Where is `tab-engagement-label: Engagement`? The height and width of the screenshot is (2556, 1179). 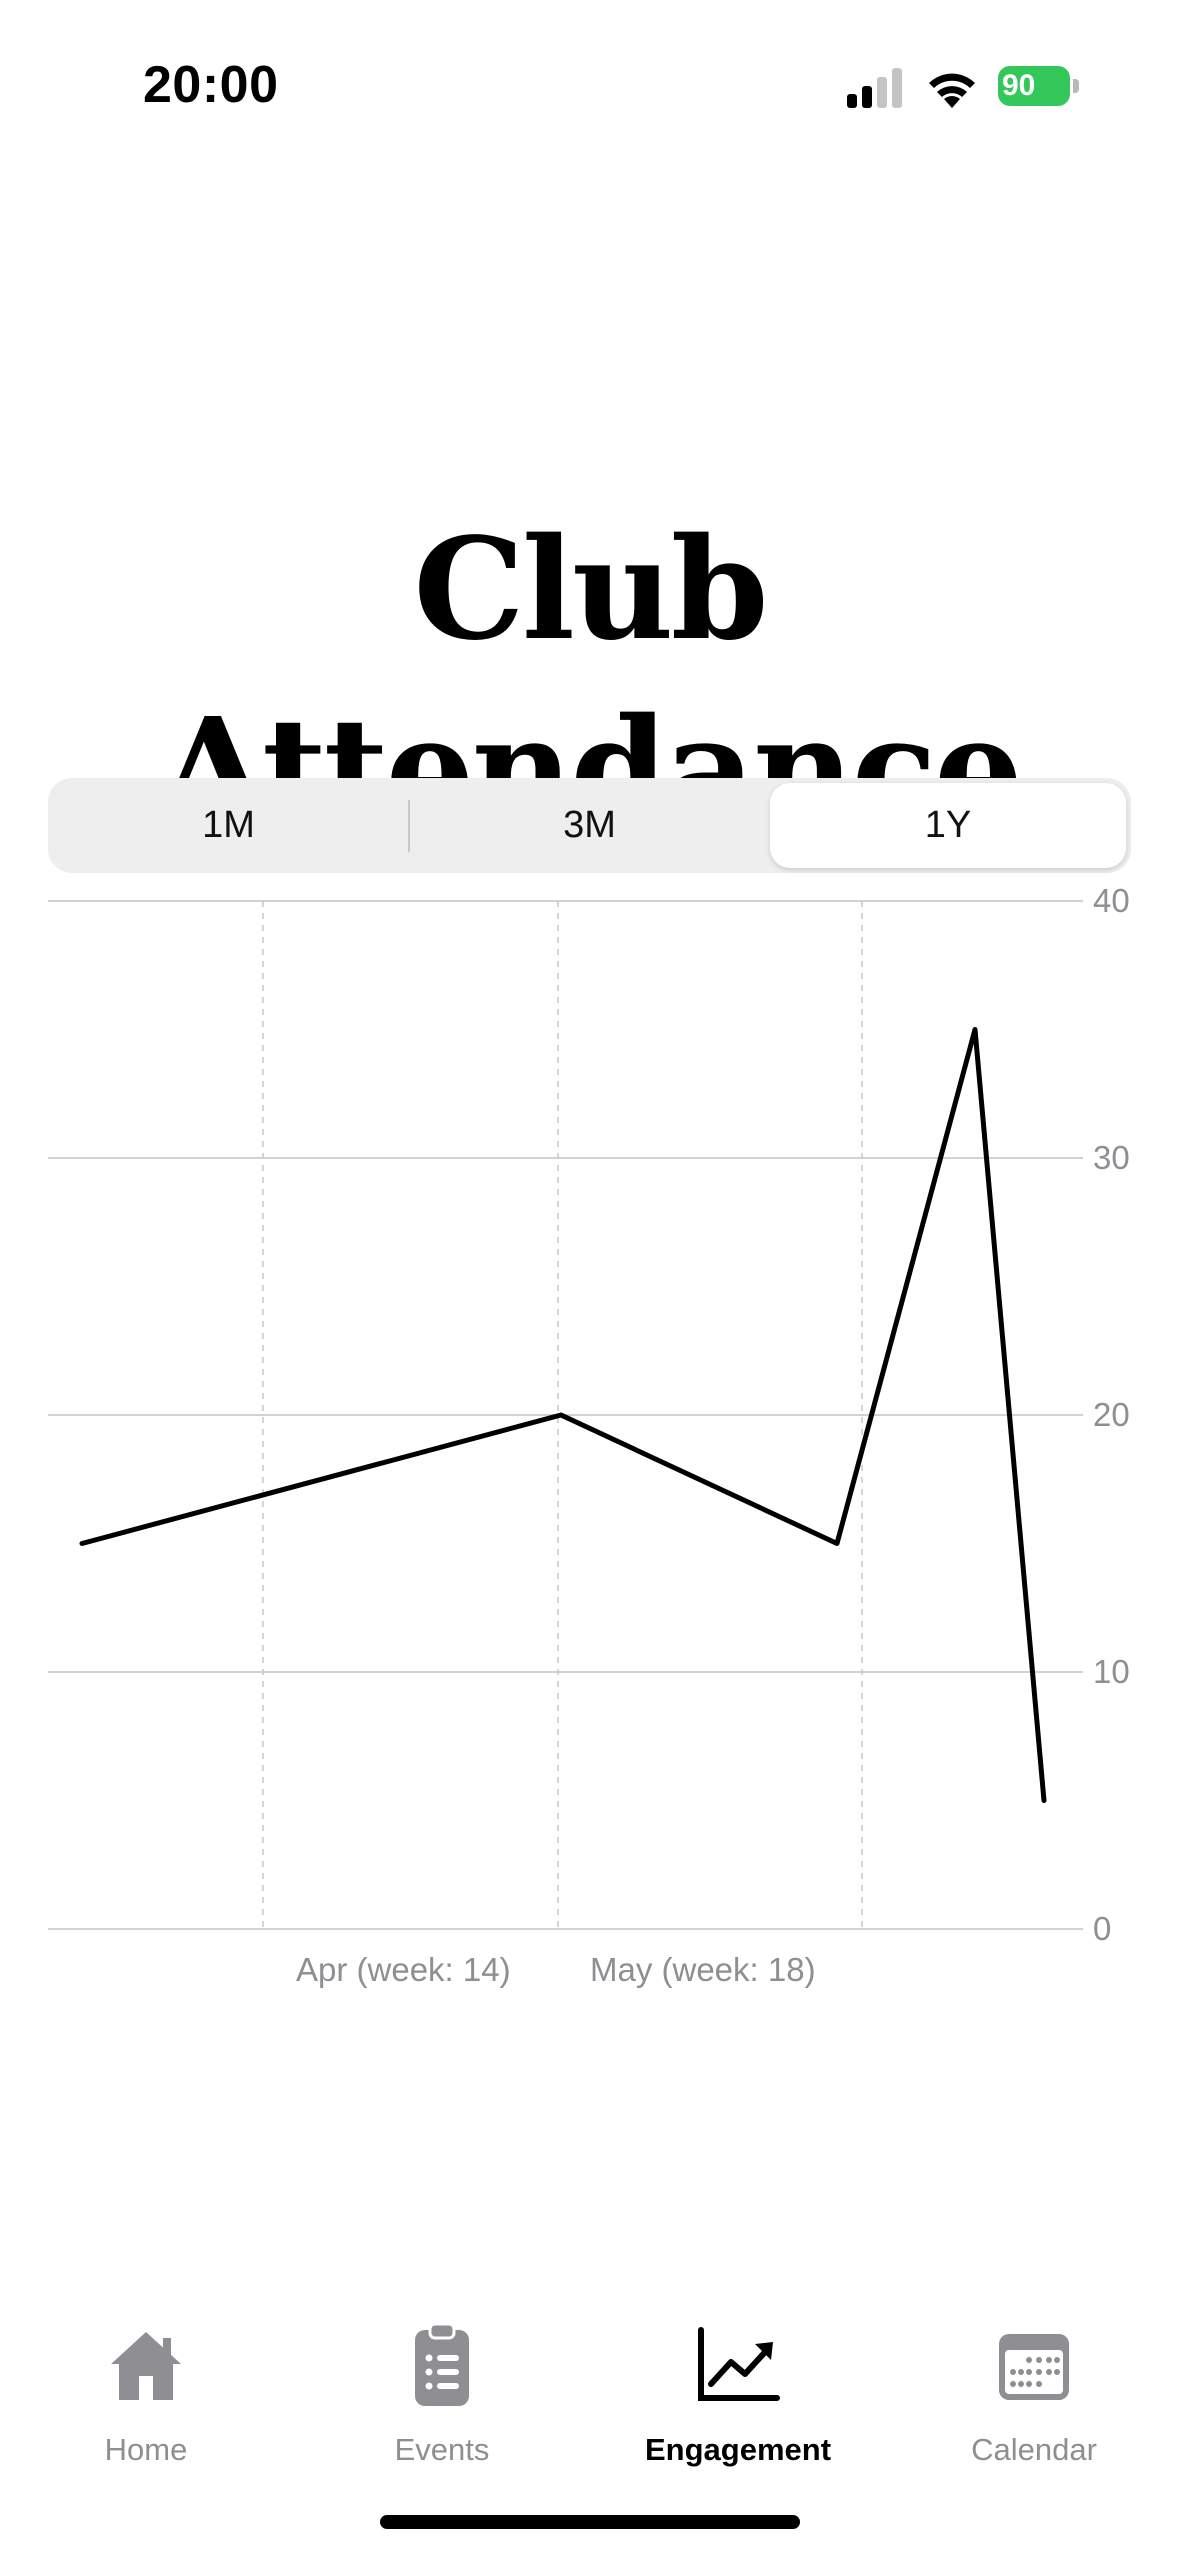
tab-engagement-label: Engagement is located at coordinates (738, 2449).